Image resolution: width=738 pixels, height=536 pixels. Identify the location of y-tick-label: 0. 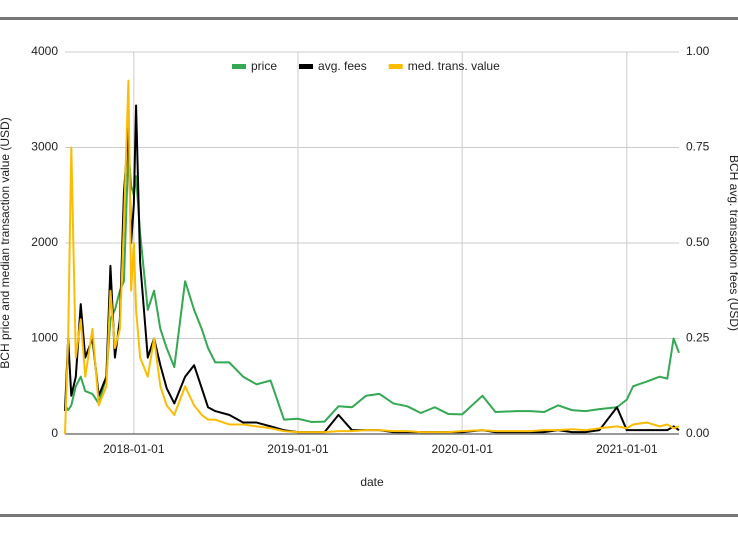
(54, 433).